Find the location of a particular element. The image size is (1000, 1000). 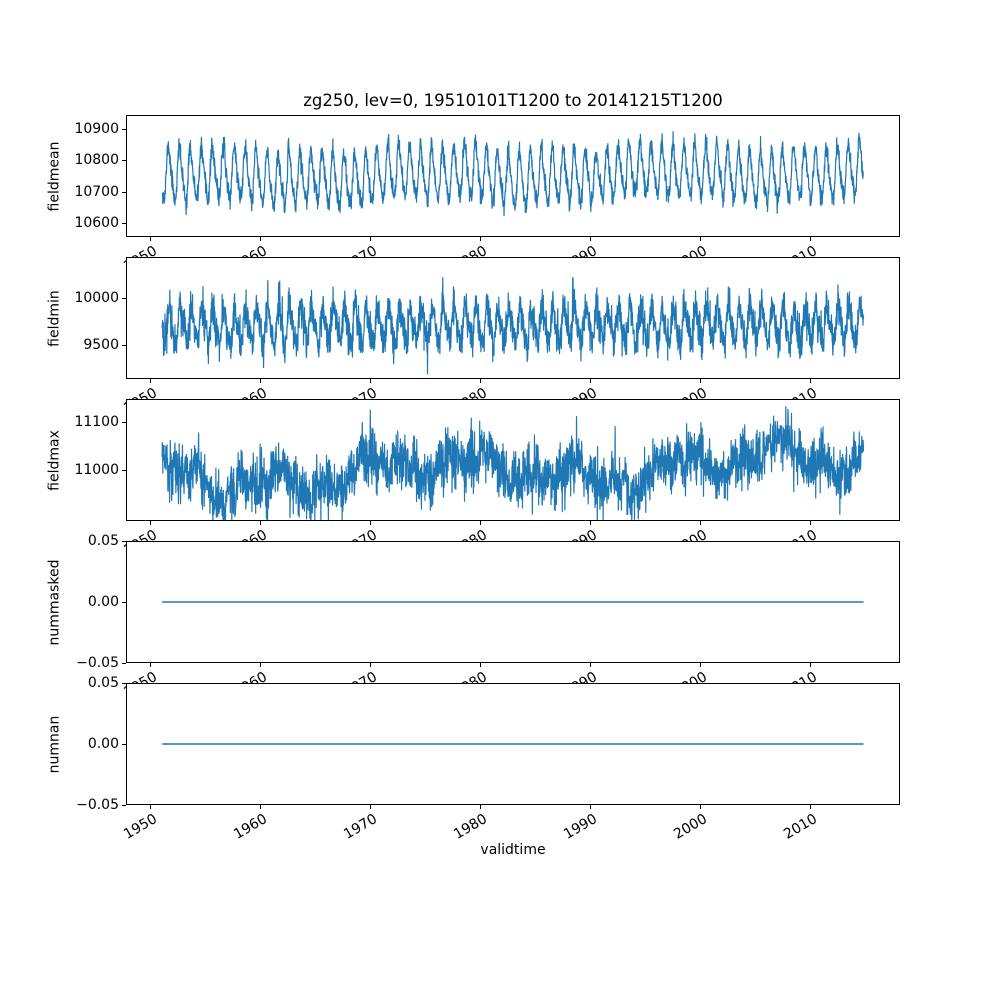

axes-box-fieldmin is located at coordinates (513, 318).